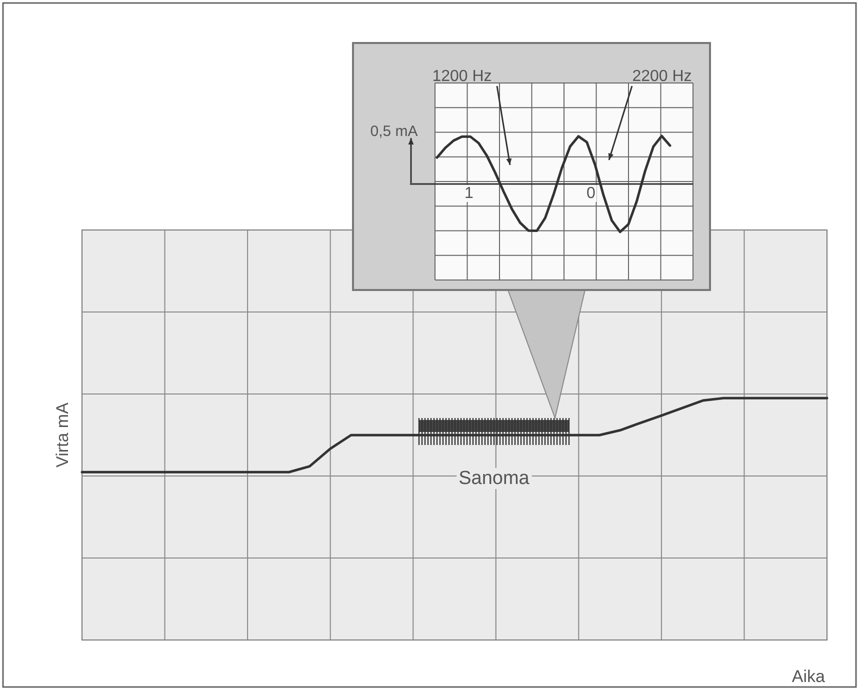 Image resolution: width=860 pixels, height=690 pixels. What do you see at coordinates (662, 76) in the screenshot?
I see `text: 2200 Hz` at bounding box center [662, 76].